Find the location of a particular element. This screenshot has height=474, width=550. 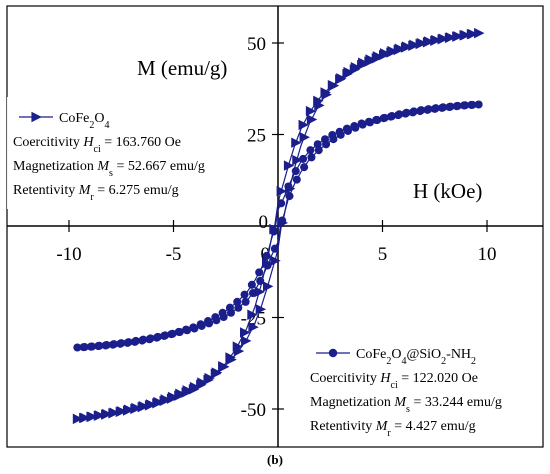

legend-series-name: CoFe2O4@SiO2-NH2 is located at coordinates (416, 357).